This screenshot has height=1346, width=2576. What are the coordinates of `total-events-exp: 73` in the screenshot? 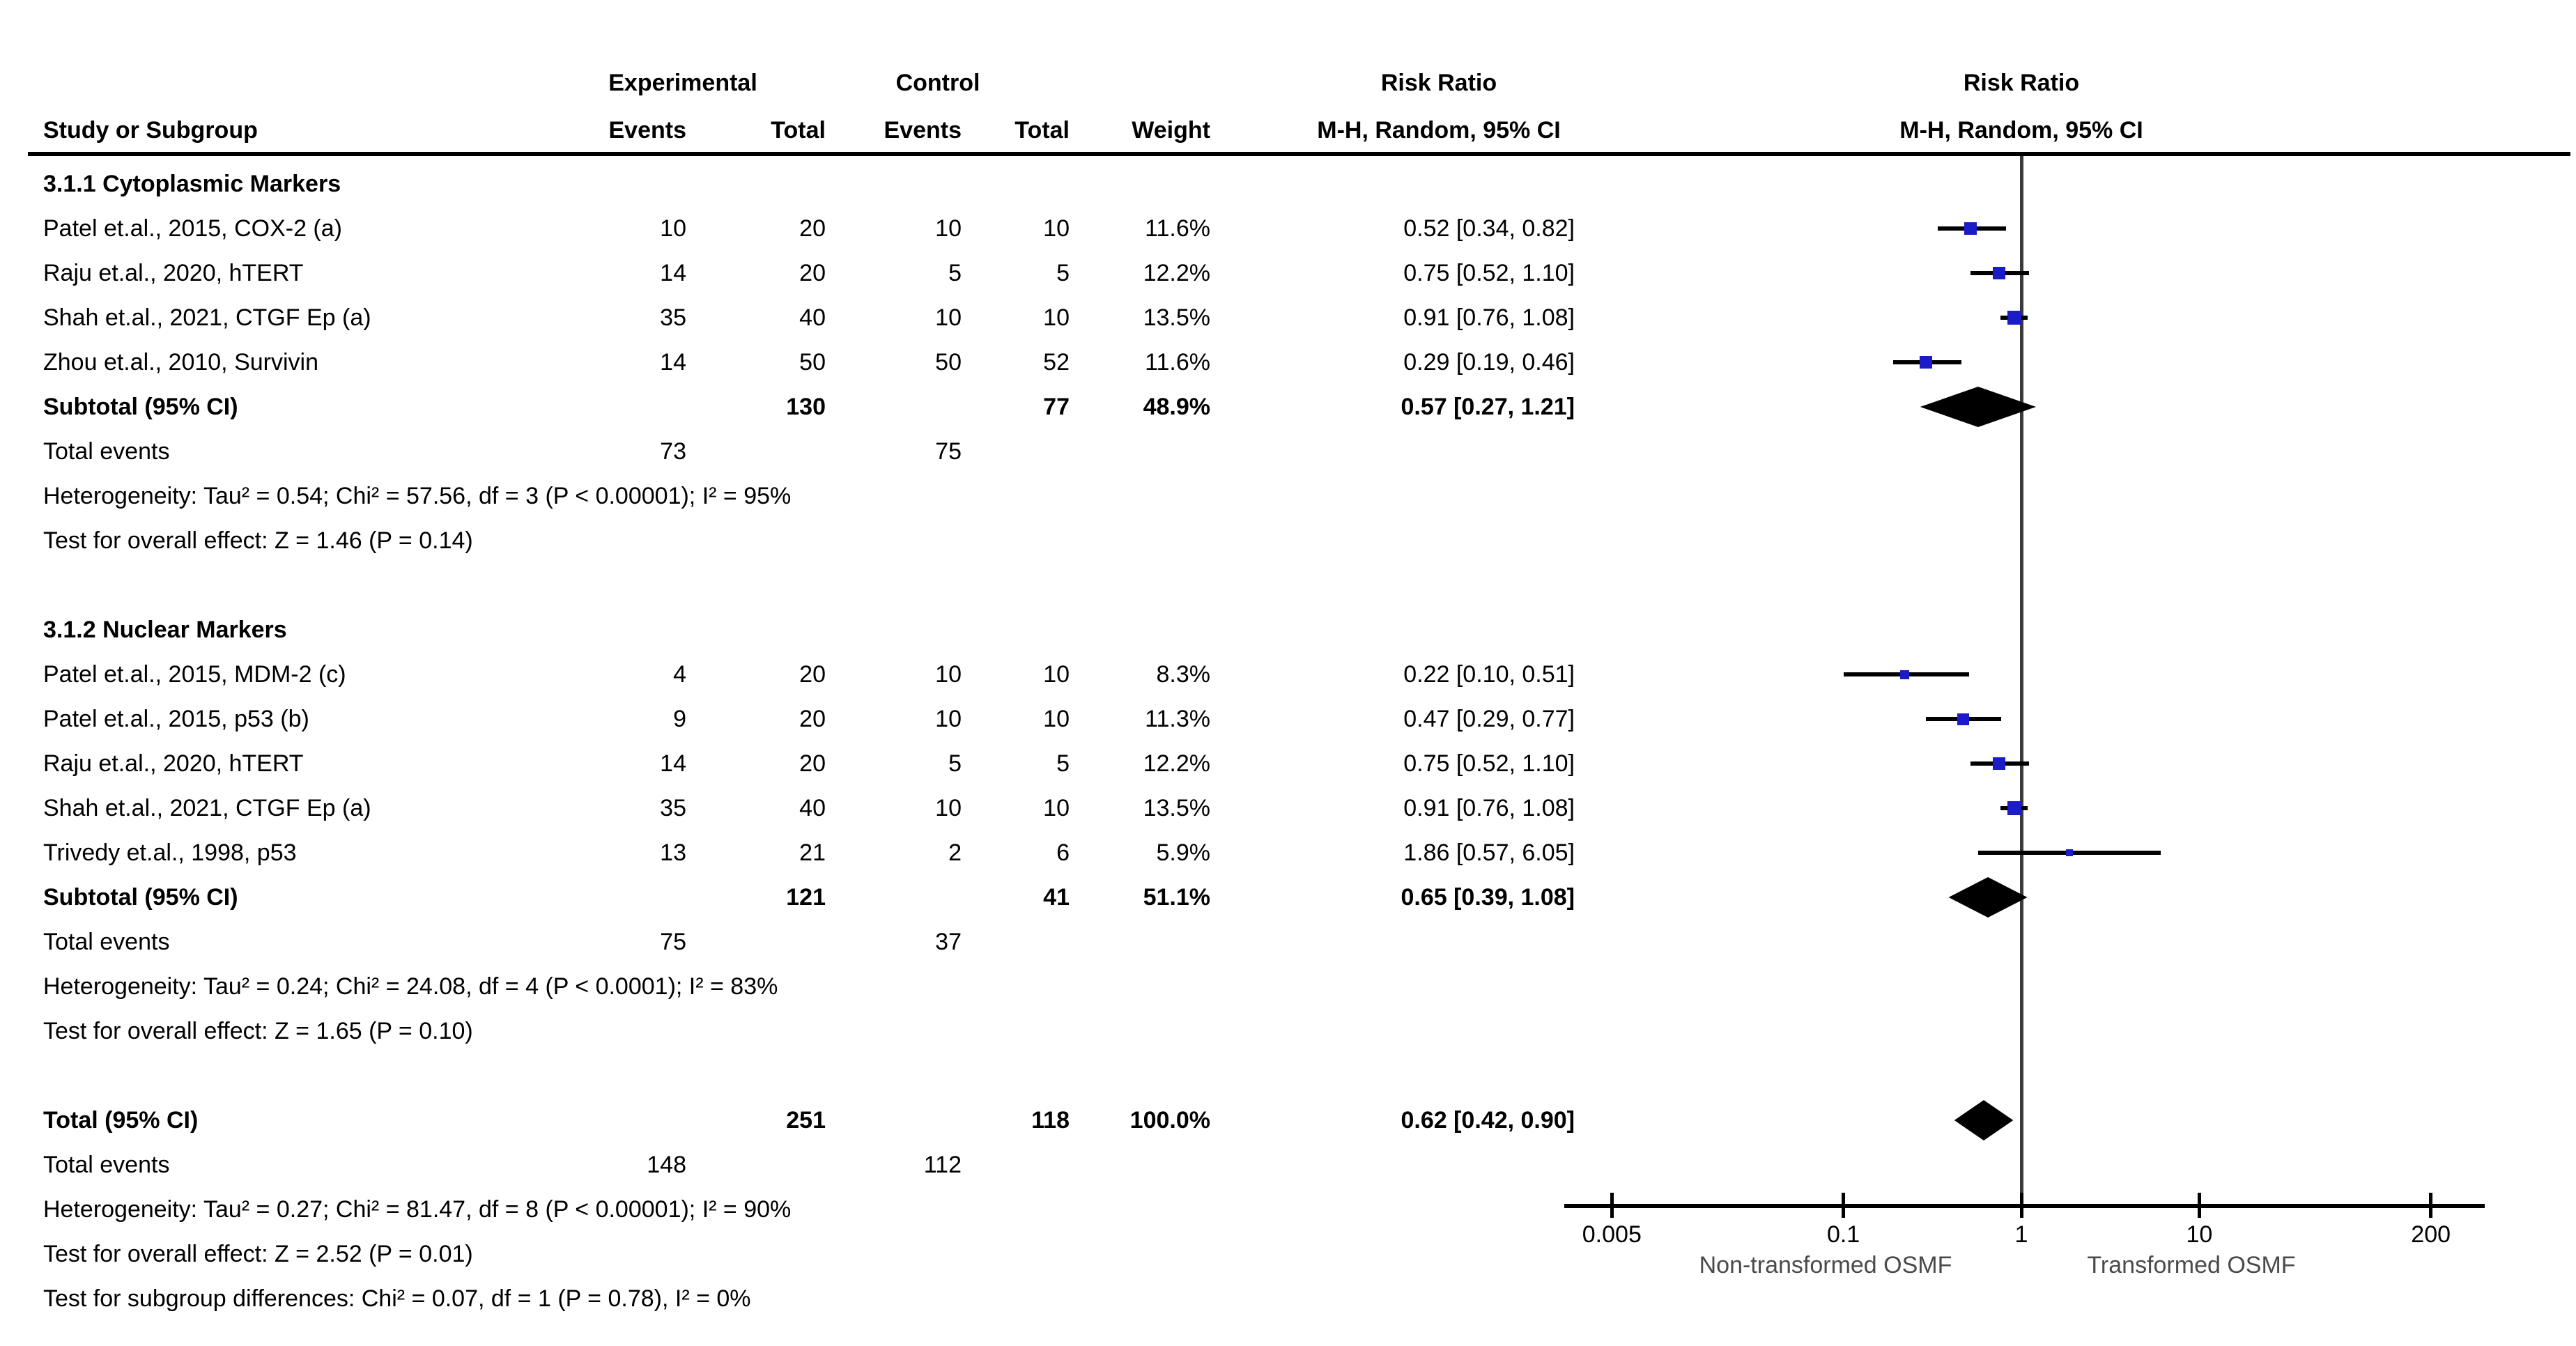 It's located at (673, 452).